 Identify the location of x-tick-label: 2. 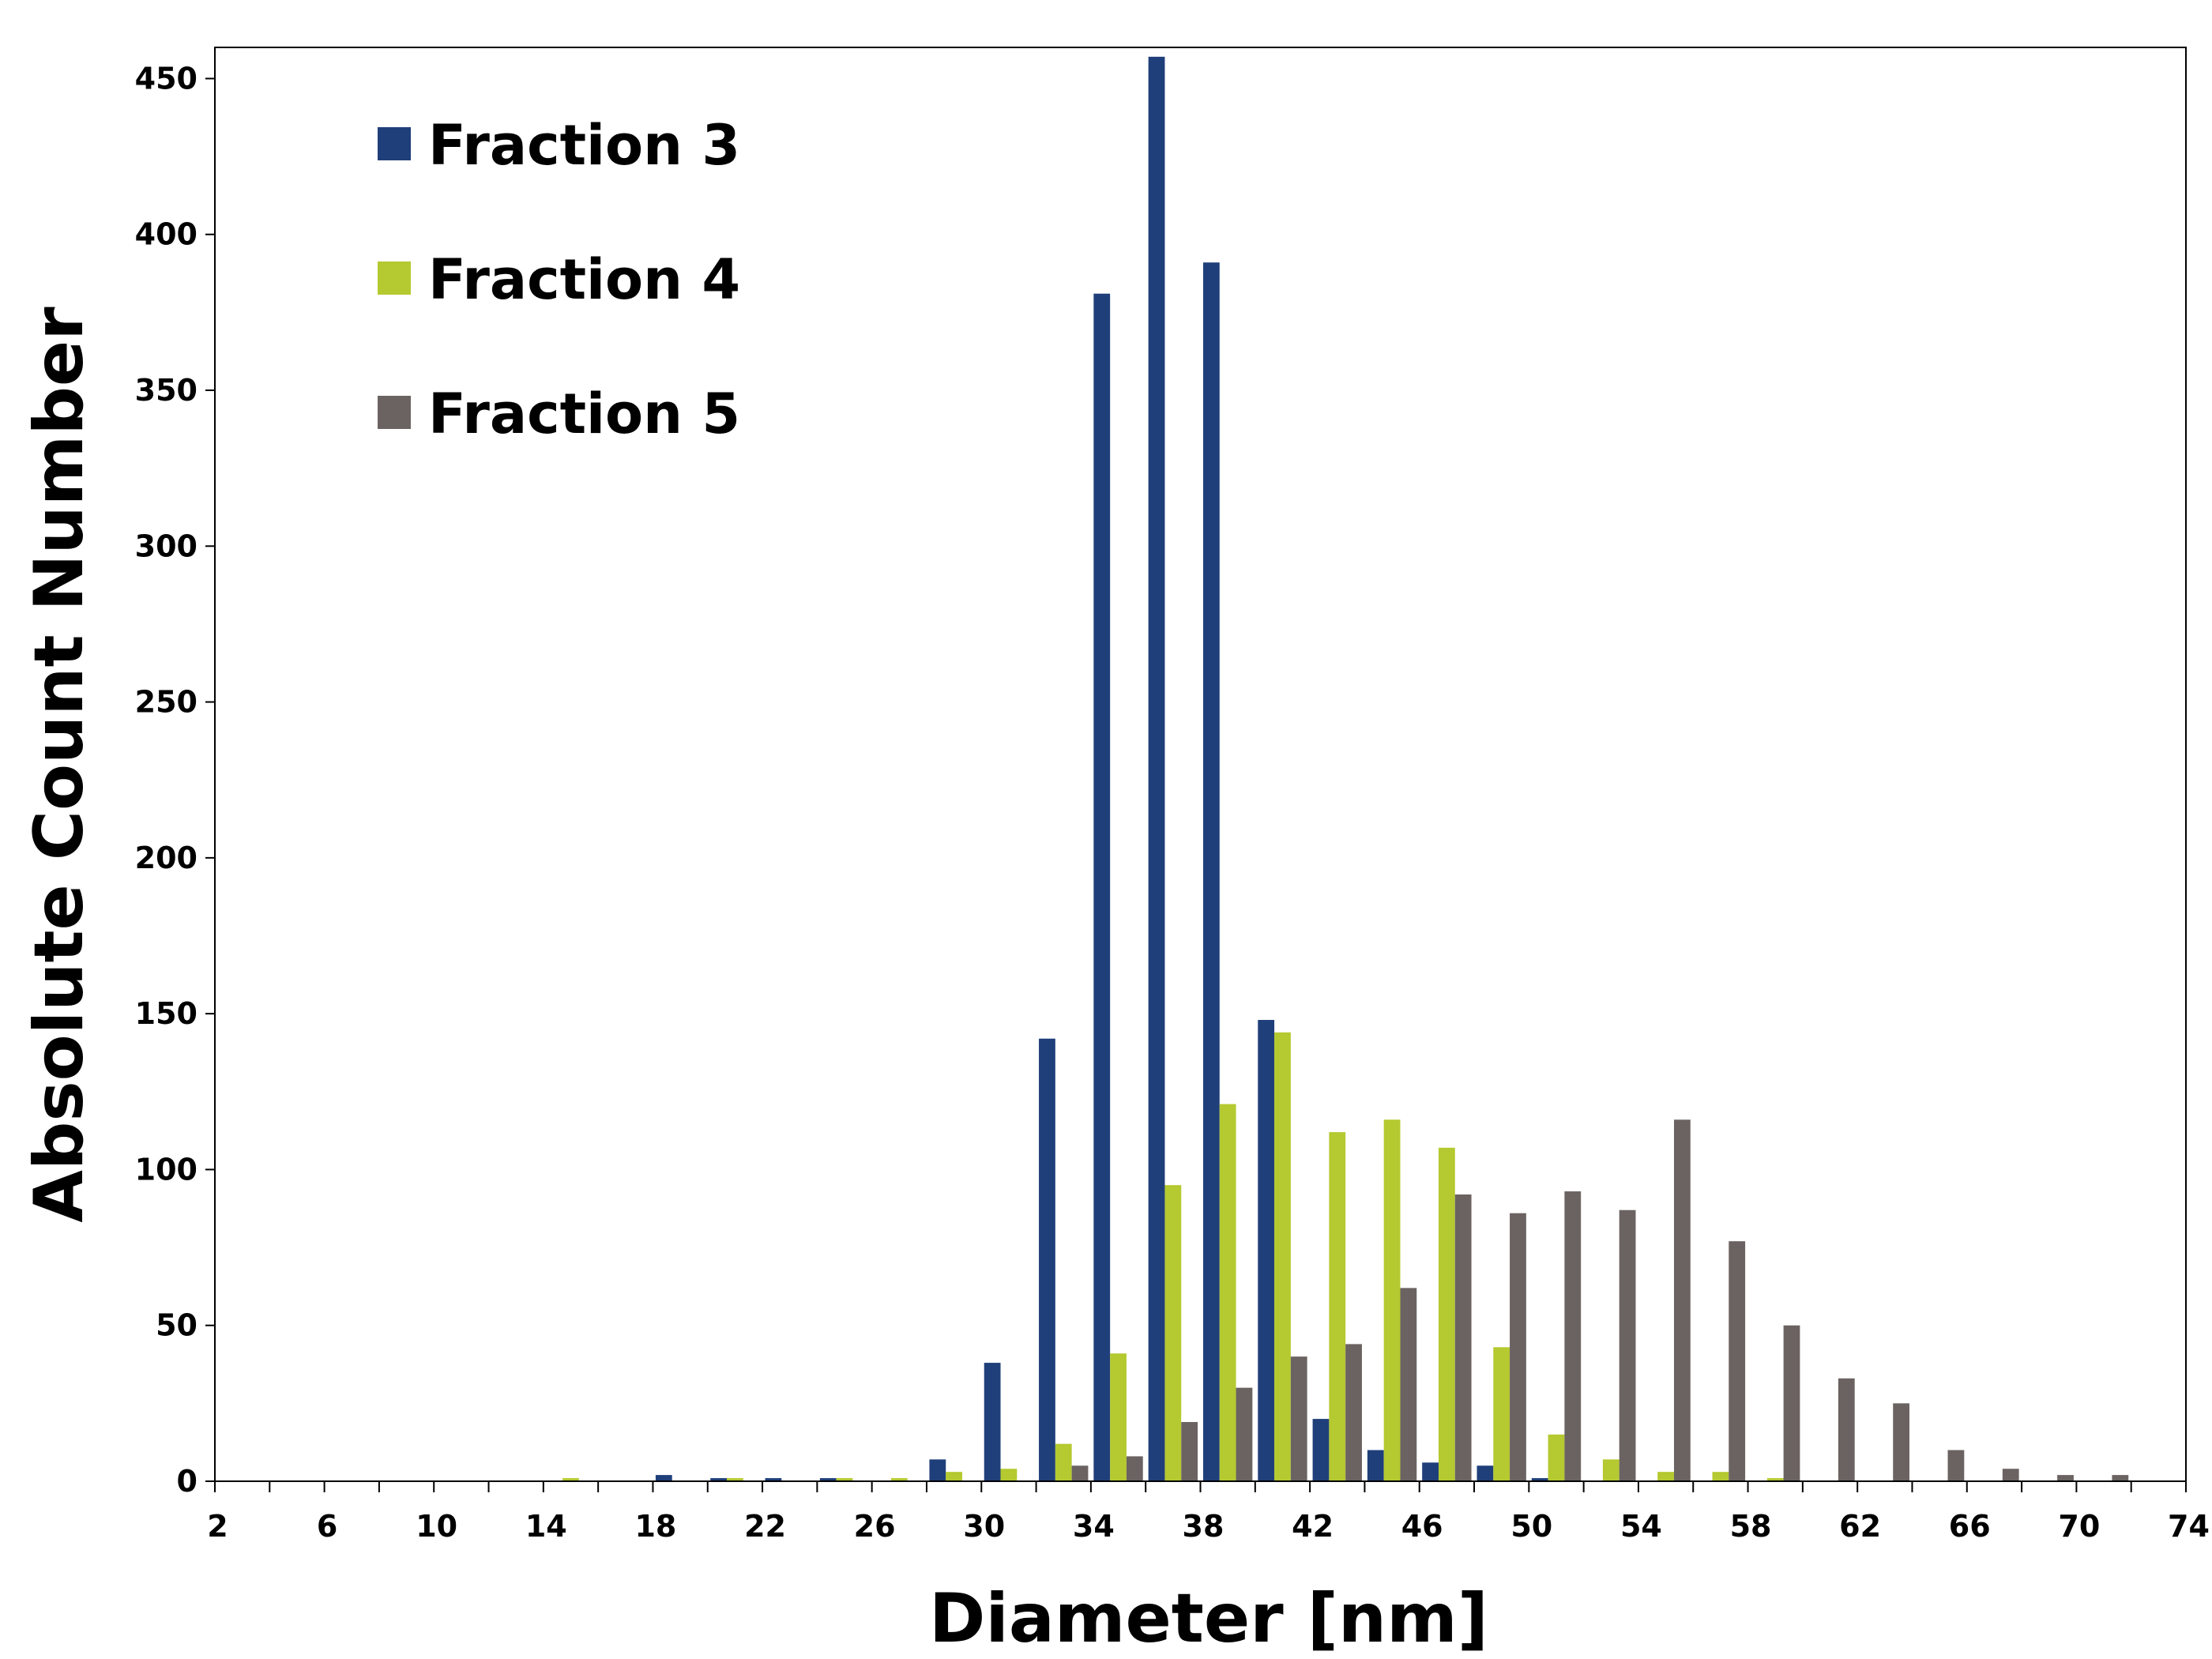
(217, 1527).